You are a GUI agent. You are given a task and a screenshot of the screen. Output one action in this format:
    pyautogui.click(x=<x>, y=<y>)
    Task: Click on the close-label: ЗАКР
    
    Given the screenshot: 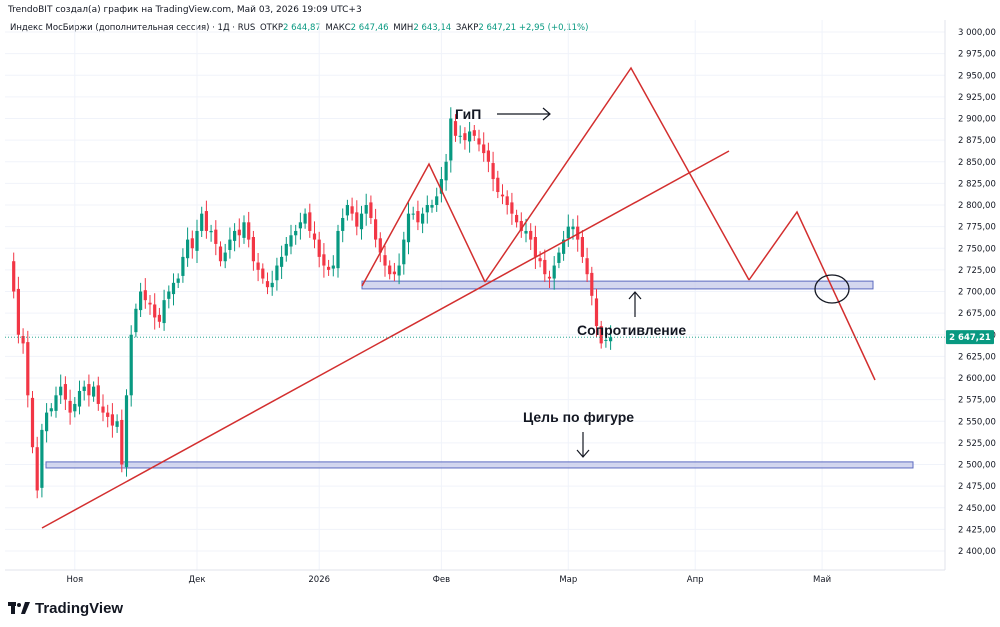 What is the action you would take?
    pyautogui.click(x=467, y=28)
    